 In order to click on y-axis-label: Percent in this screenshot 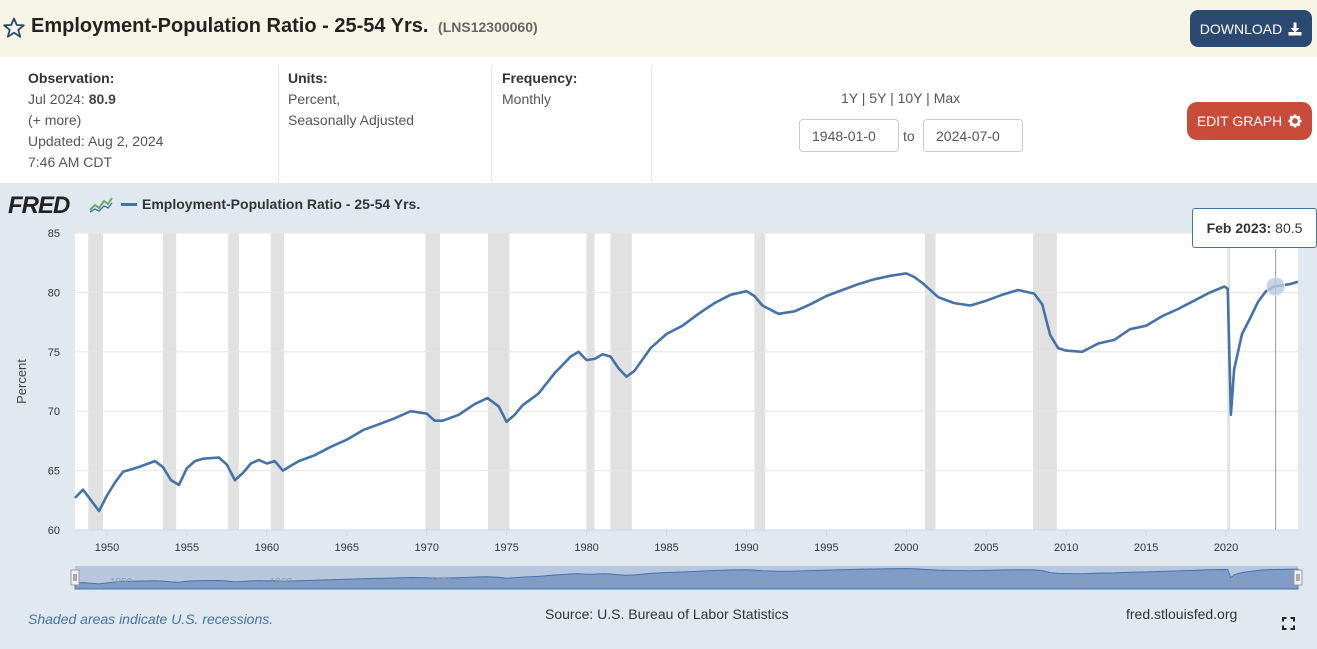, I will do `click(21, 381)`.